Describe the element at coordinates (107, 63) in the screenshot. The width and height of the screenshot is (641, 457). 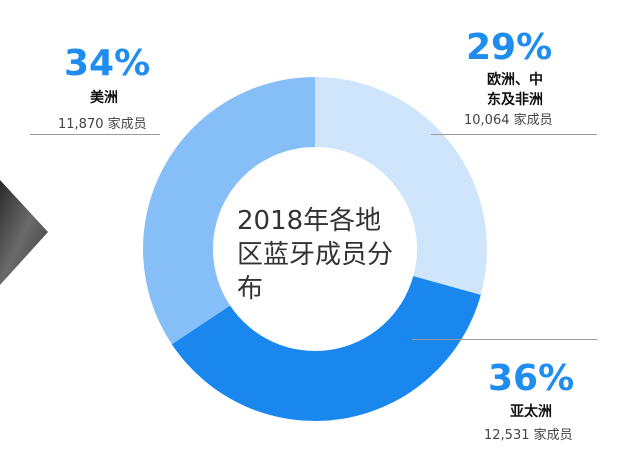
I see `slice-percent-americas: 34%` at that location.